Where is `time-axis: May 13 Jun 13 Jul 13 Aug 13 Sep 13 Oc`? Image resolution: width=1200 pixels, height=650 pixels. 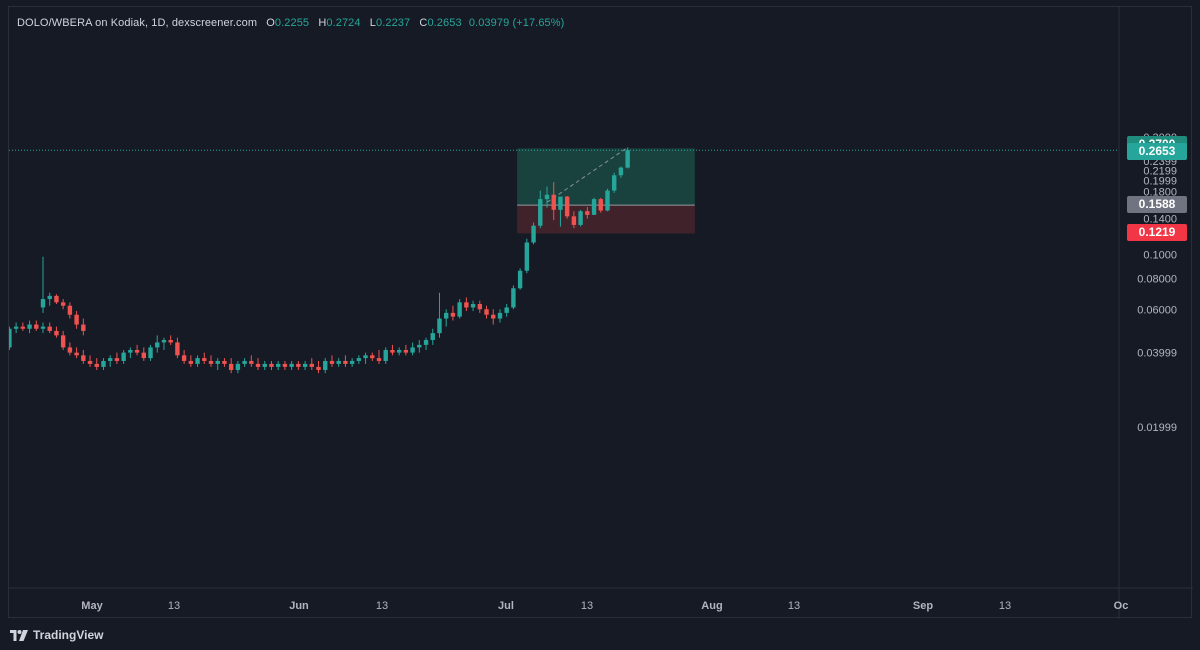
time-axis: May 13 Jun 13 Jul 13 Aug 13 Sep 13 Oc is located at coordinates (604, 606).